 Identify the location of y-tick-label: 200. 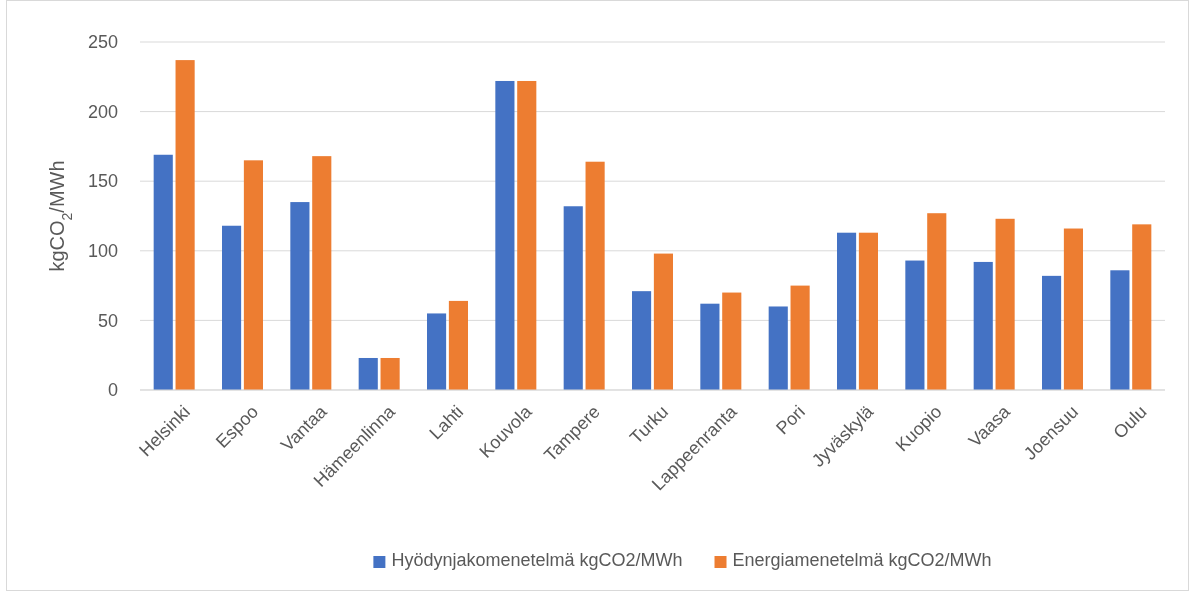
(102, 111).